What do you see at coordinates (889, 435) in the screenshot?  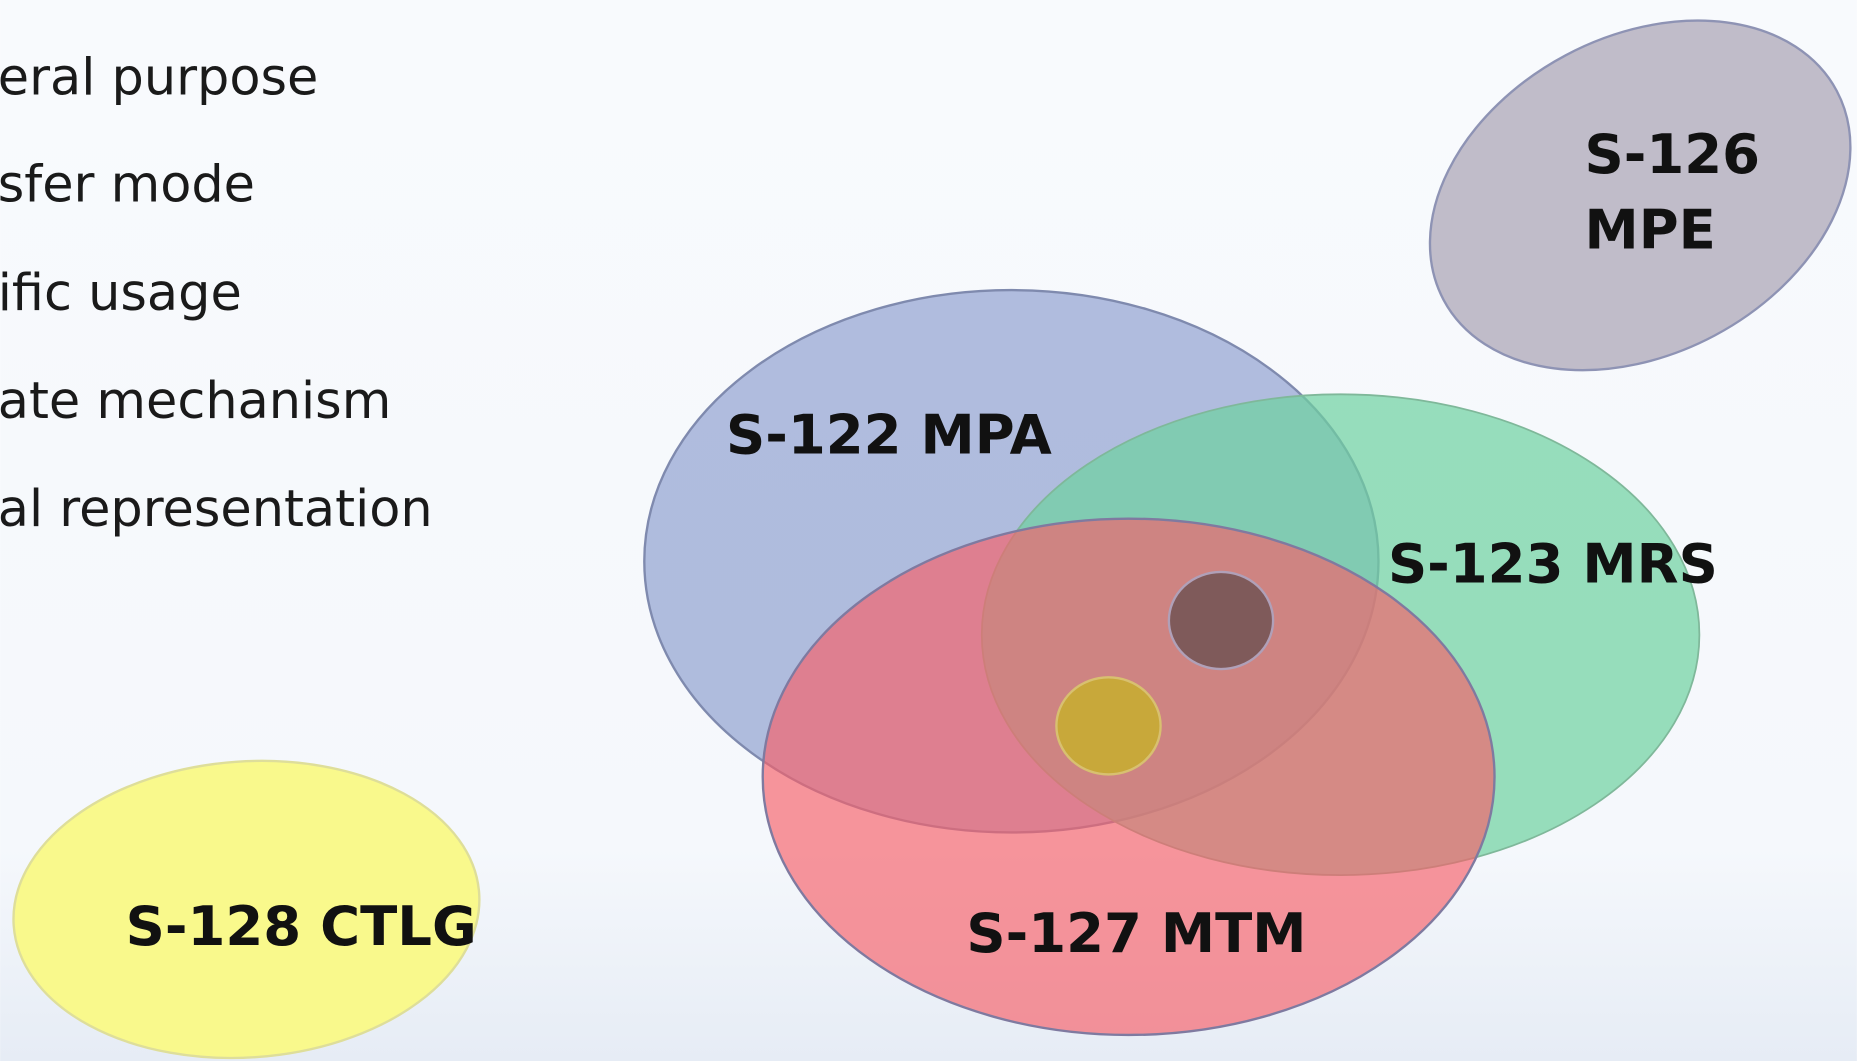 I see `set-label: S-122 MPA` at bounding box center [889, 435].